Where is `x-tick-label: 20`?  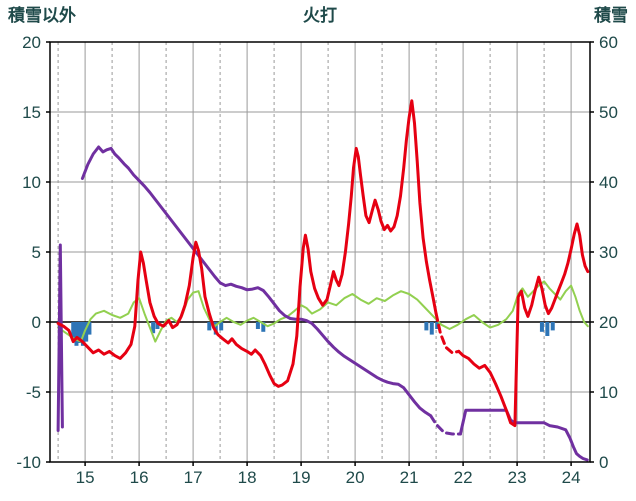 x-tick-label: 20 is located at coordinates (355, 477).